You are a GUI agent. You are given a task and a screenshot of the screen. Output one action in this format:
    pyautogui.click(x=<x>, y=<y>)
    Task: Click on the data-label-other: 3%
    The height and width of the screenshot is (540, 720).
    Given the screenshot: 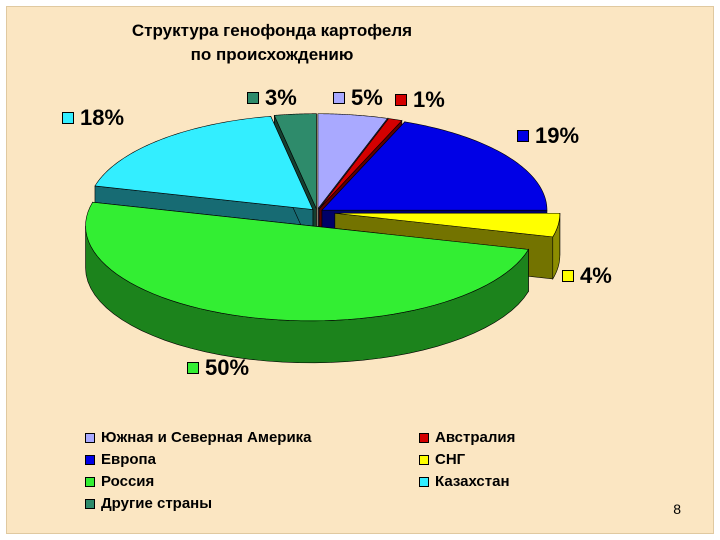 What is the action you would take?
    pyautogui.click(x=272, y=98)
    